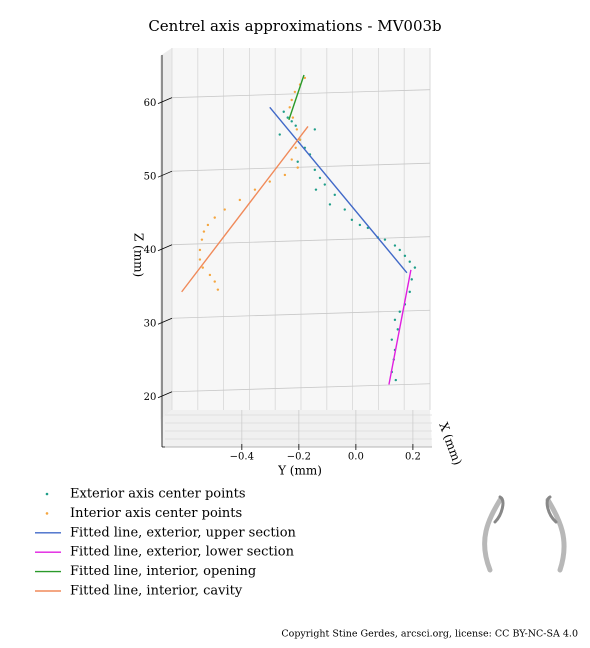 Image resolution: width=590 pixels, height=648 pixels. What do you see at coordinates (356, 457) in the screenshot?
I see `y-tick-label: 0.0` at bounding box center [356, 457].